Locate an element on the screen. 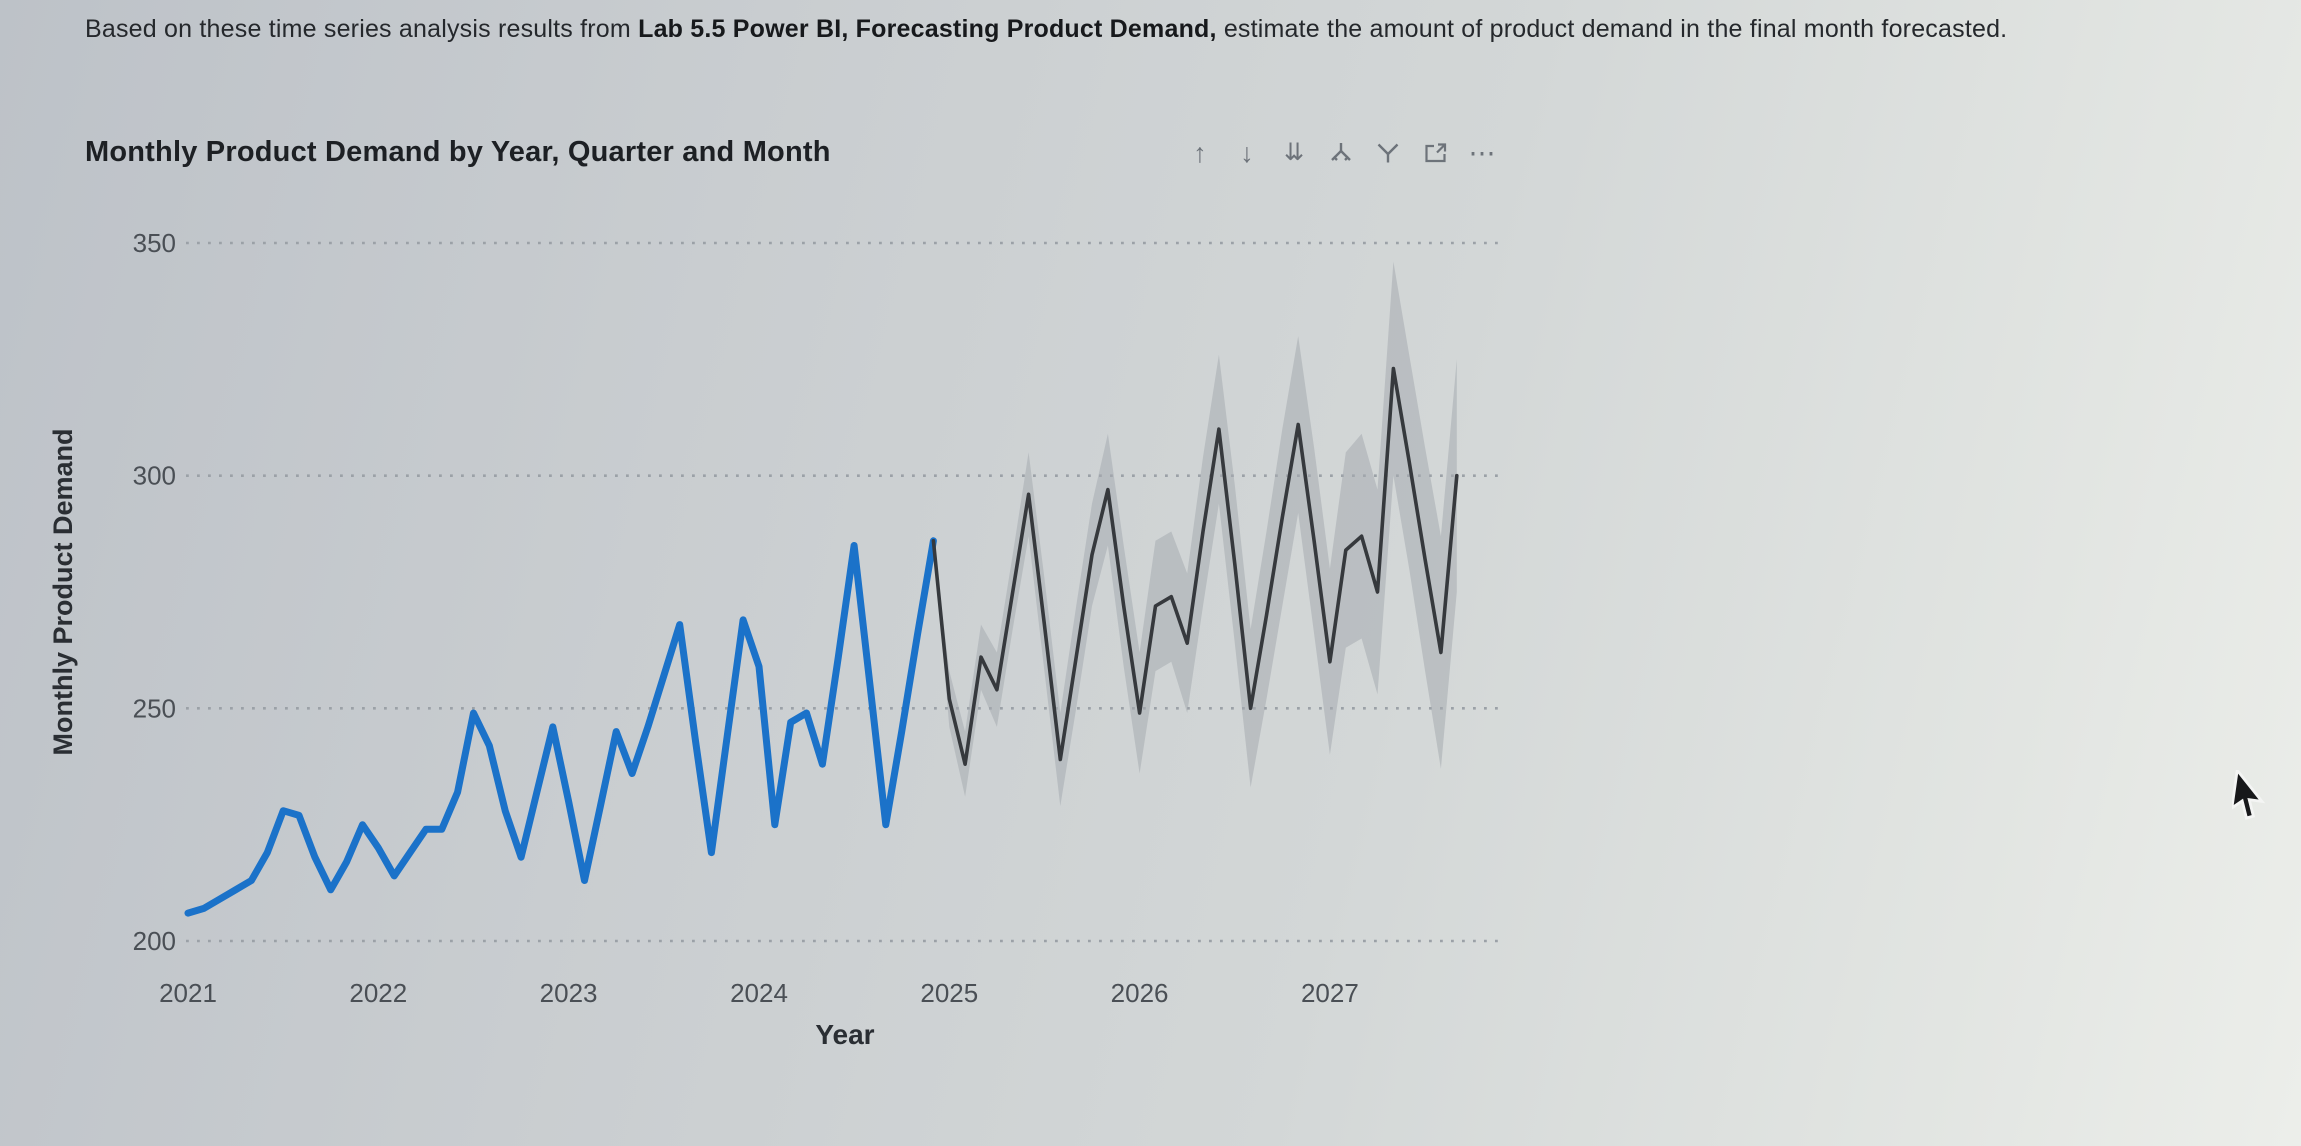 This screenshot has width=2301, height=1146. mouse-cursor is located at coordinates (2249, 795).